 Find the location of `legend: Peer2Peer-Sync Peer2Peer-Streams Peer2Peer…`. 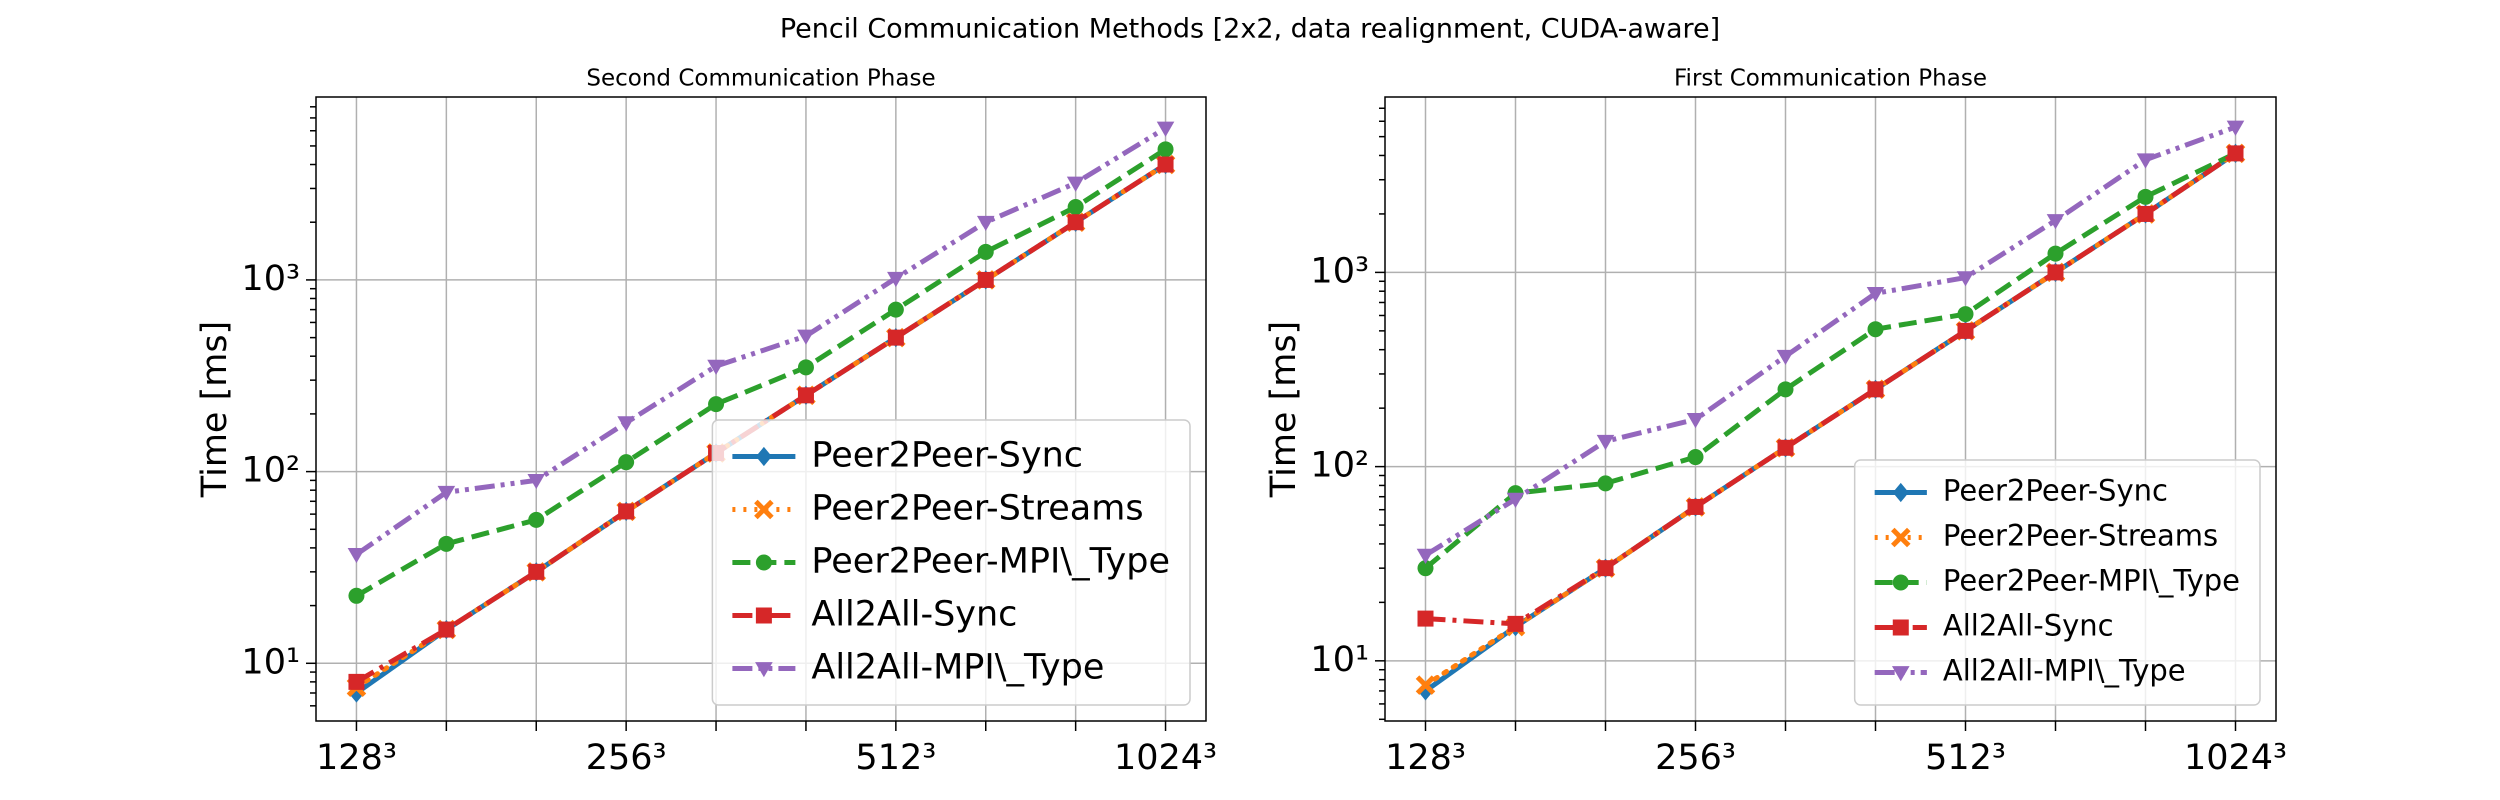

legend: Peer2Peer-Sync Peer2Peer-Streams Peer2Peer… is located at coordinates (951, 562).